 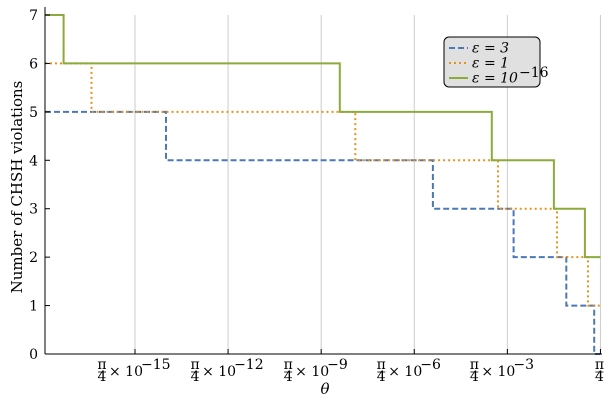 I want to click on y-tick-label: 3, so click(x=33, y=210).